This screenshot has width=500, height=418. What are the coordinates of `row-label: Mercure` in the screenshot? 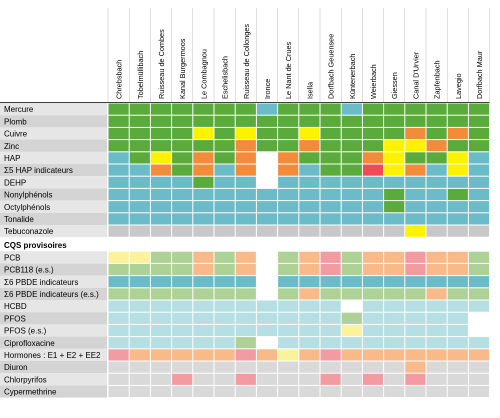 It's located at (19, 109).